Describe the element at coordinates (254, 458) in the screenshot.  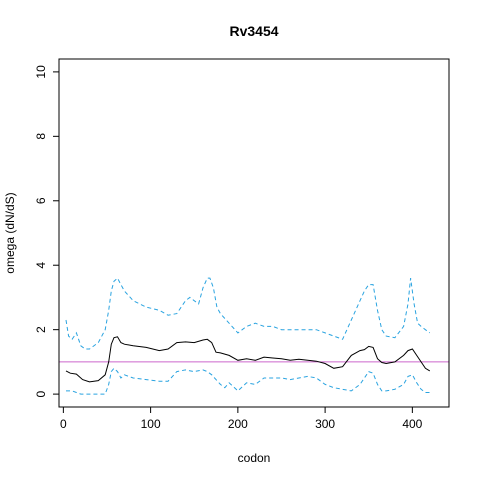
I see `x-axis-label: codon` at that location.